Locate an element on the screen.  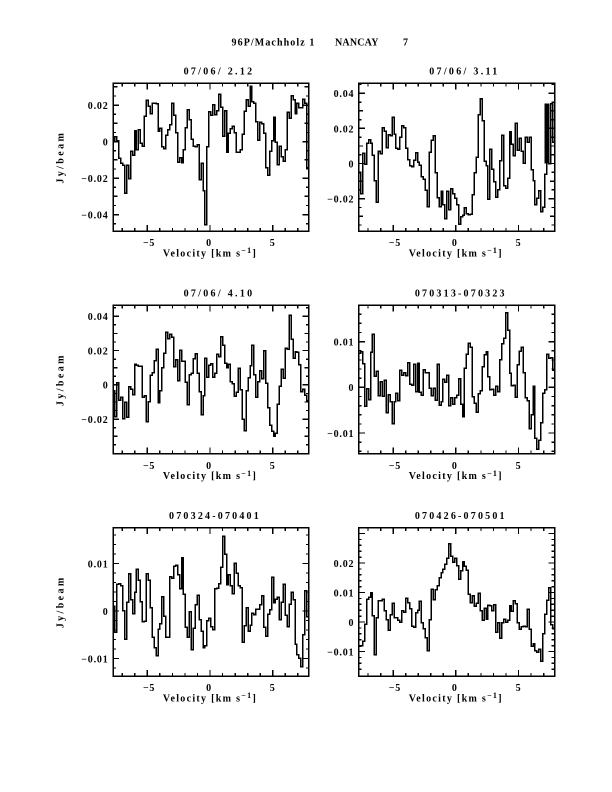
svg-text: 07/06/ 3.11 is located at coordinates (464, 72).